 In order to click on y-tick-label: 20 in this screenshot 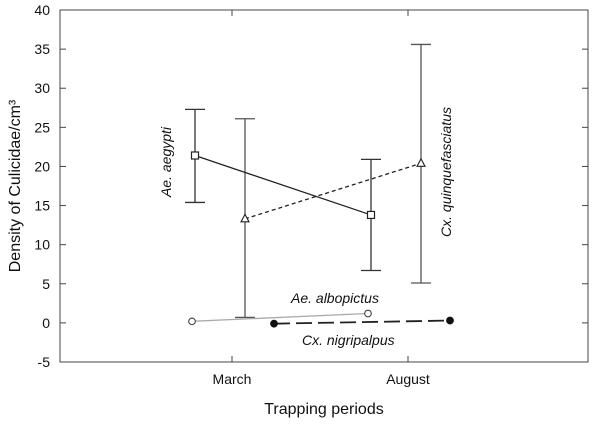, I will do `click(42, 166)`.